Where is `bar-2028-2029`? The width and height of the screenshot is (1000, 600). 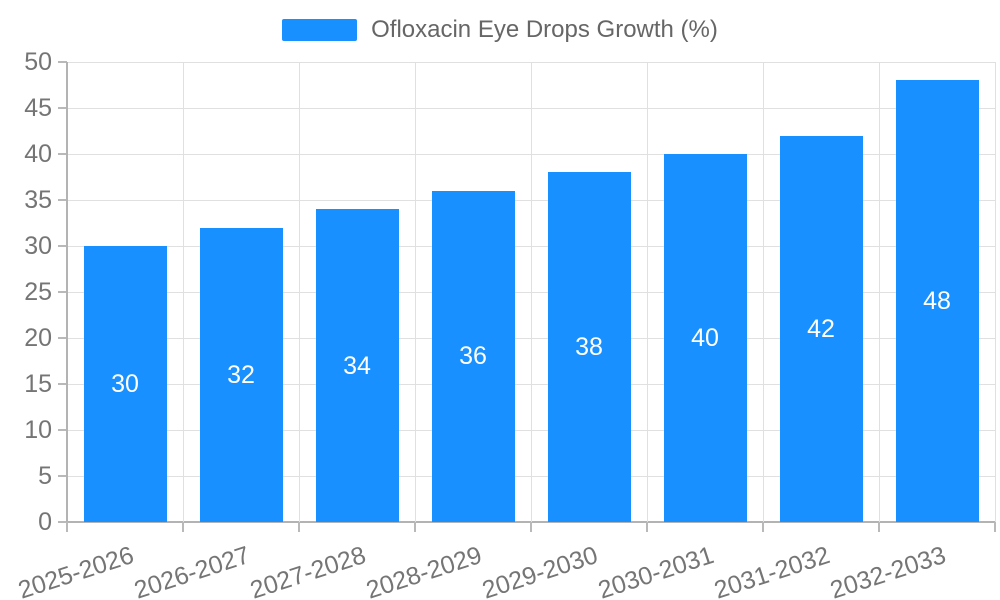
bar-2028-2029 is located at coordinates (473, 356).